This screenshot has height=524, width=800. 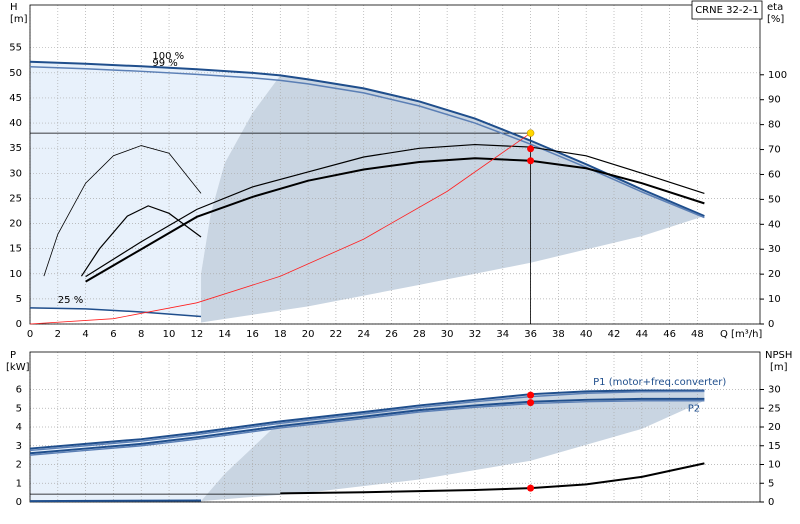 I want to click on x-tick-label: 42, so click(x=614, y=334).